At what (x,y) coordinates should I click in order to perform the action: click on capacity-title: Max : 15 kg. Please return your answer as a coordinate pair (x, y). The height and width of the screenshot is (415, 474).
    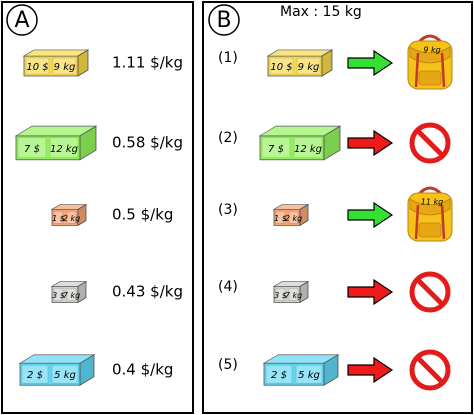
    Looking at the image, I should click on (321, 12).